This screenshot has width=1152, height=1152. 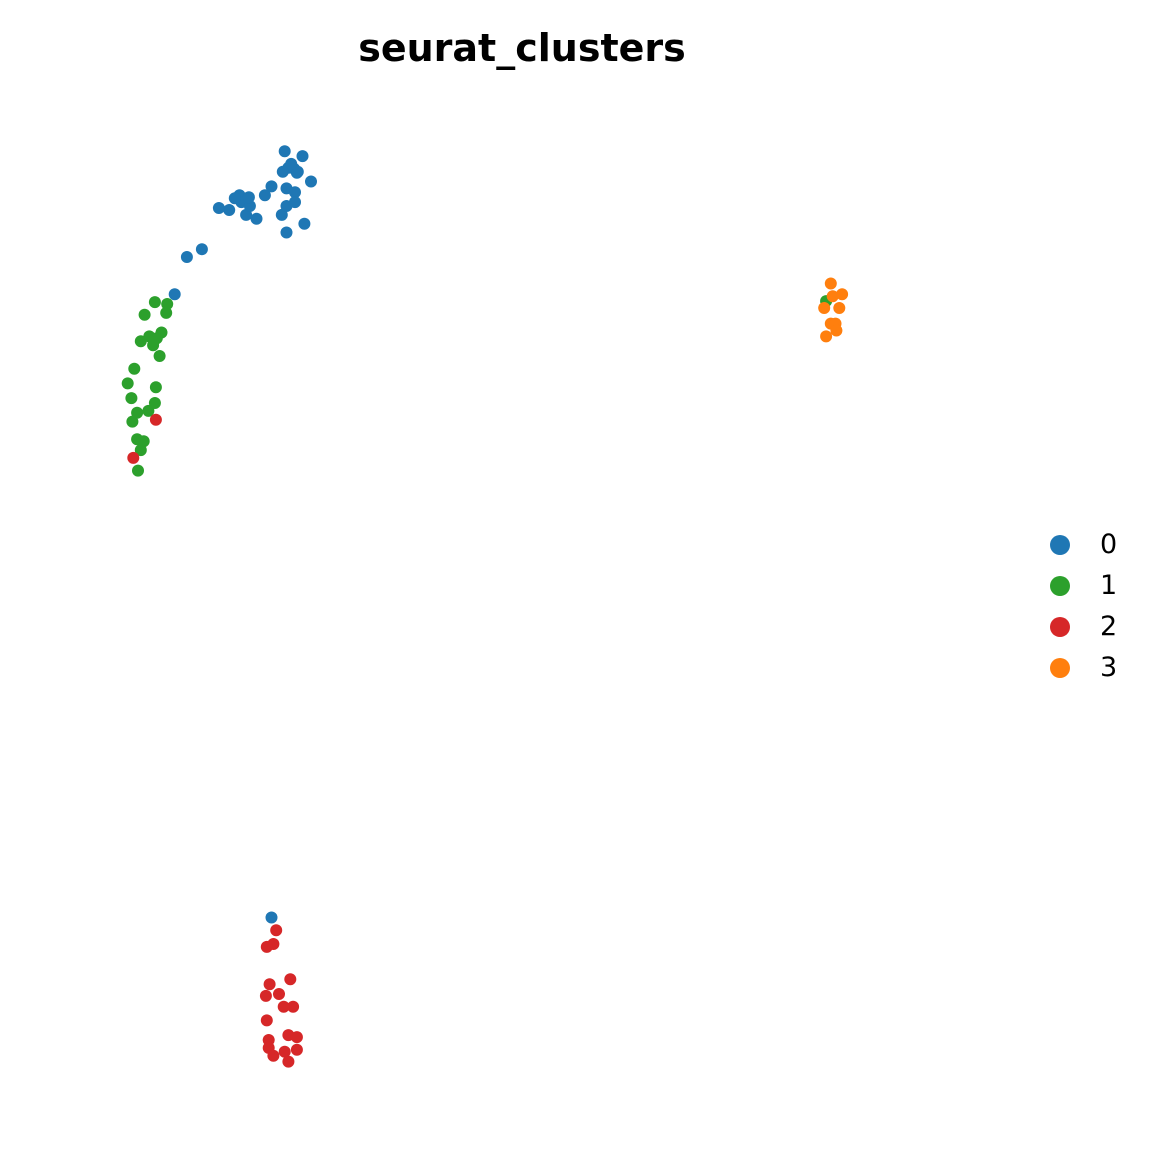 I want to click on legend-item-0: 0, so click(x=1083, y=544).